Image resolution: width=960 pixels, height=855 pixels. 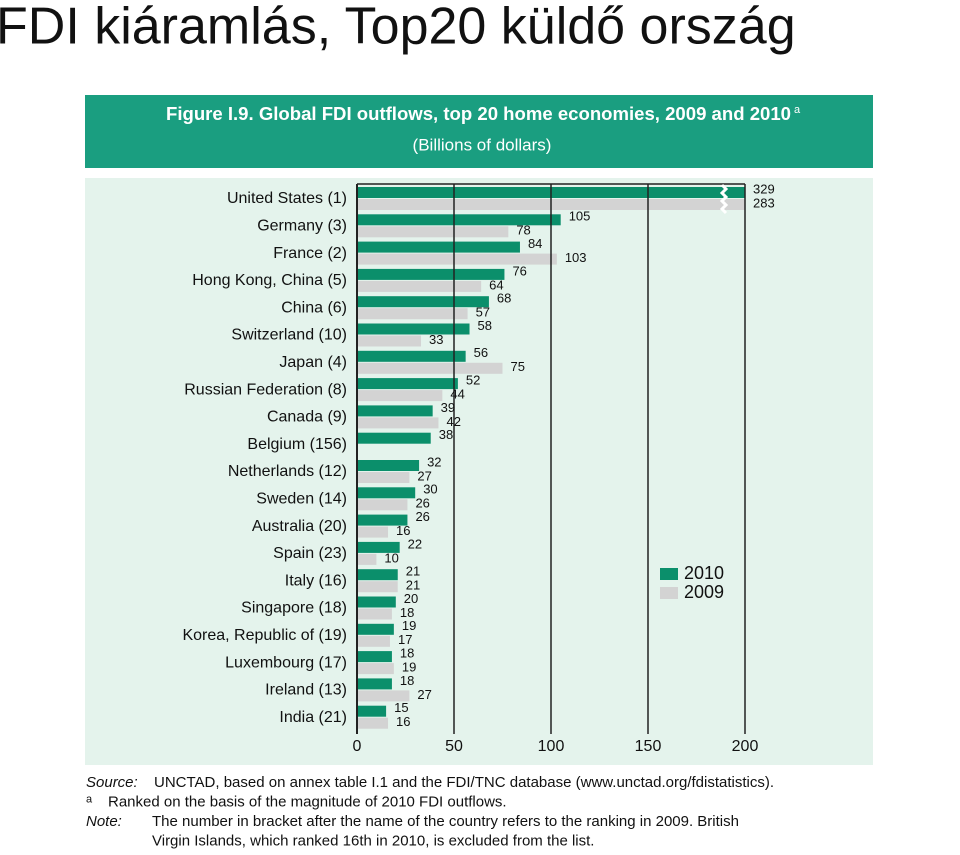 I want to click on value-label: 283, so click(x=764, y=202).